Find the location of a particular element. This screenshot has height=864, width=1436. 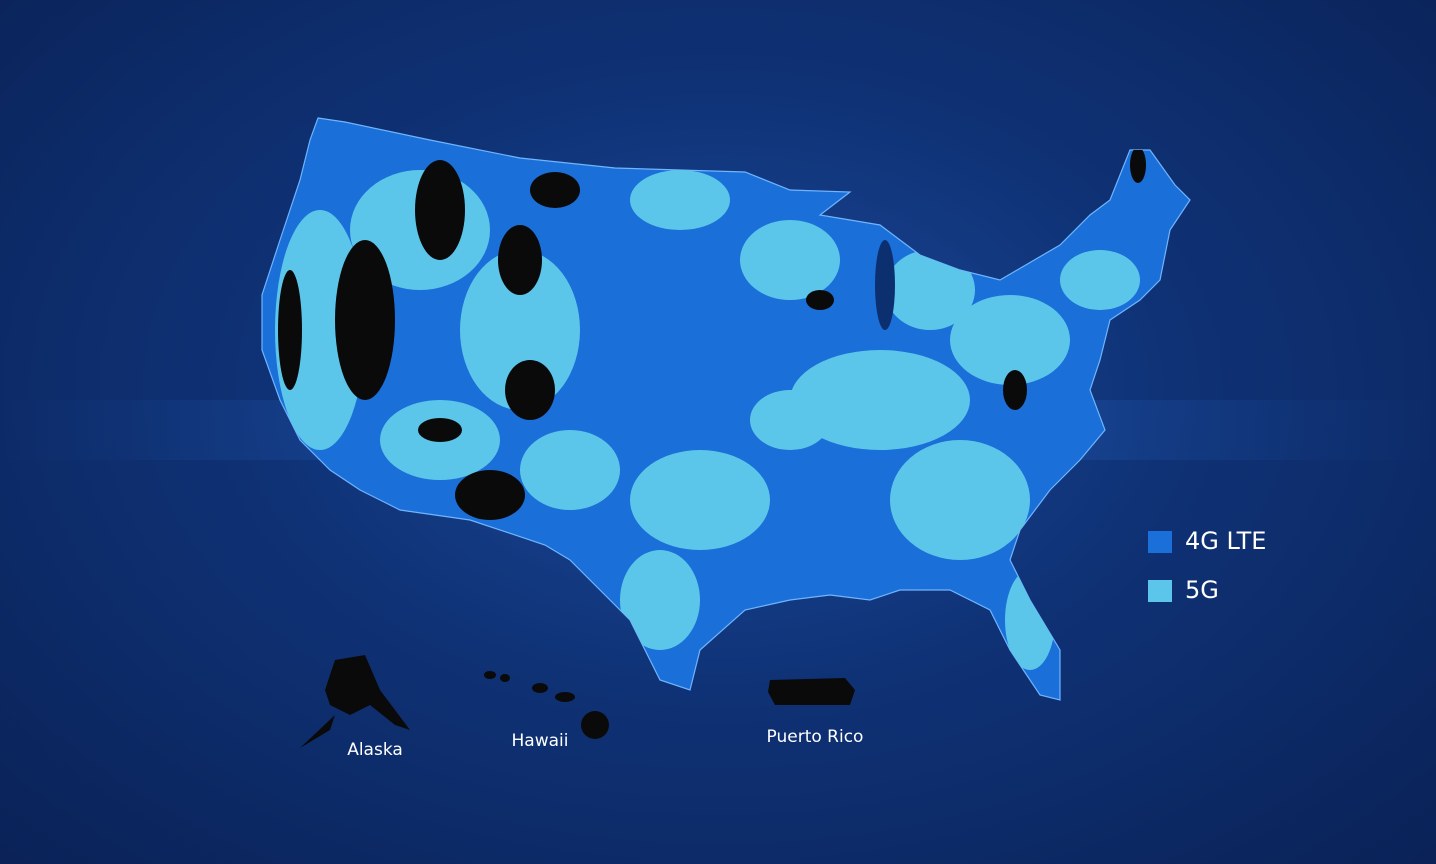

legend: 4G LTE 5G is located at coordinates (1207, 565).